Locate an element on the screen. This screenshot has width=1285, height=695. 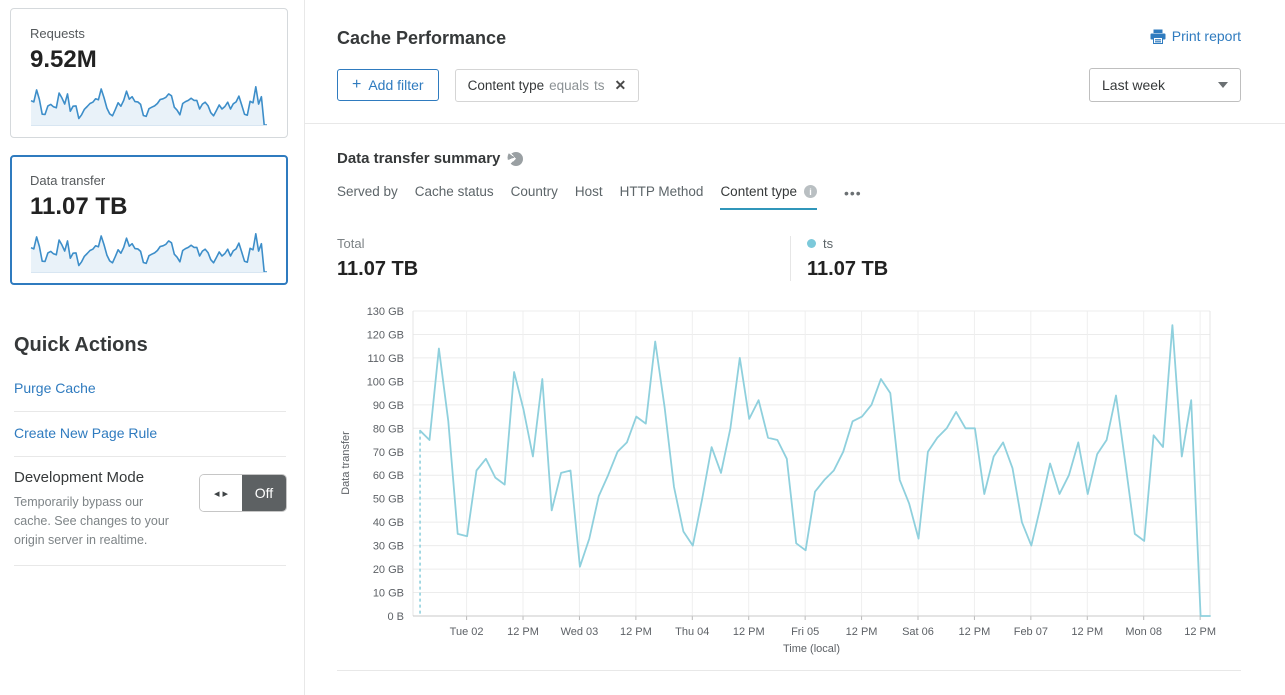
tab-content-type: Content type i is located at coordinates (768, 197).